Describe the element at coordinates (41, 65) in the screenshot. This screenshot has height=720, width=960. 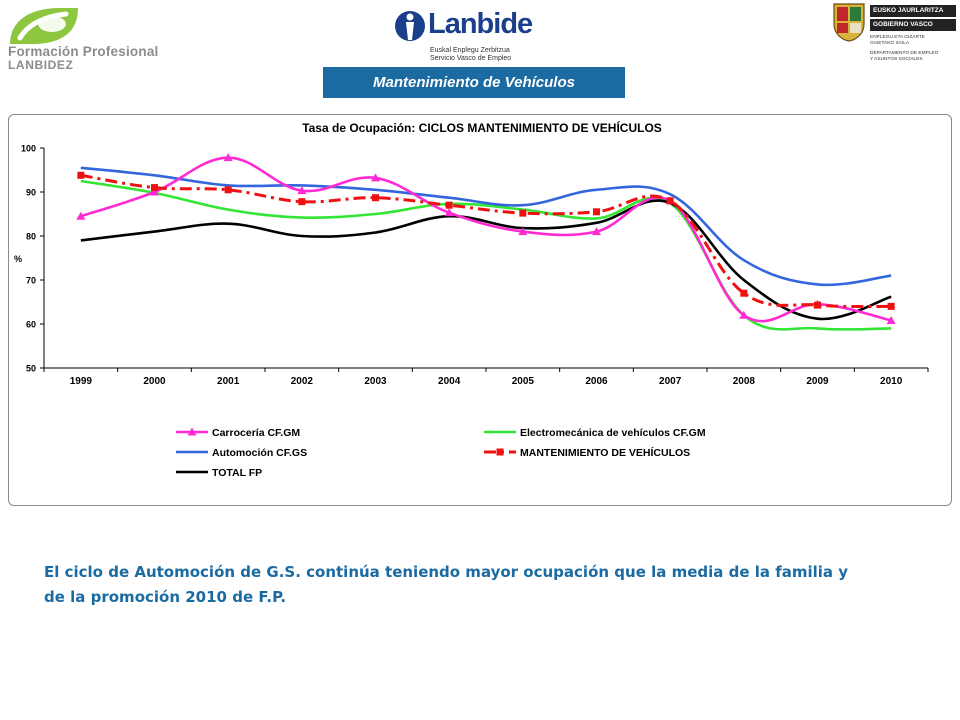
I see `fp-logo-line2: LANBIDEZ` at that location.